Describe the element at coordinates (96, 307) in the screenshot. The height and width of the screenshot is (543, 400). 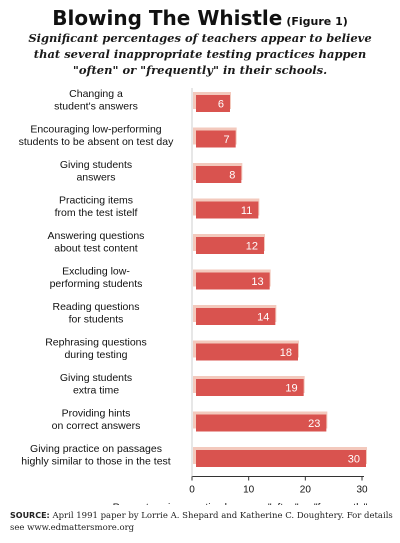
I see `category-label: Reading questions` at that location.